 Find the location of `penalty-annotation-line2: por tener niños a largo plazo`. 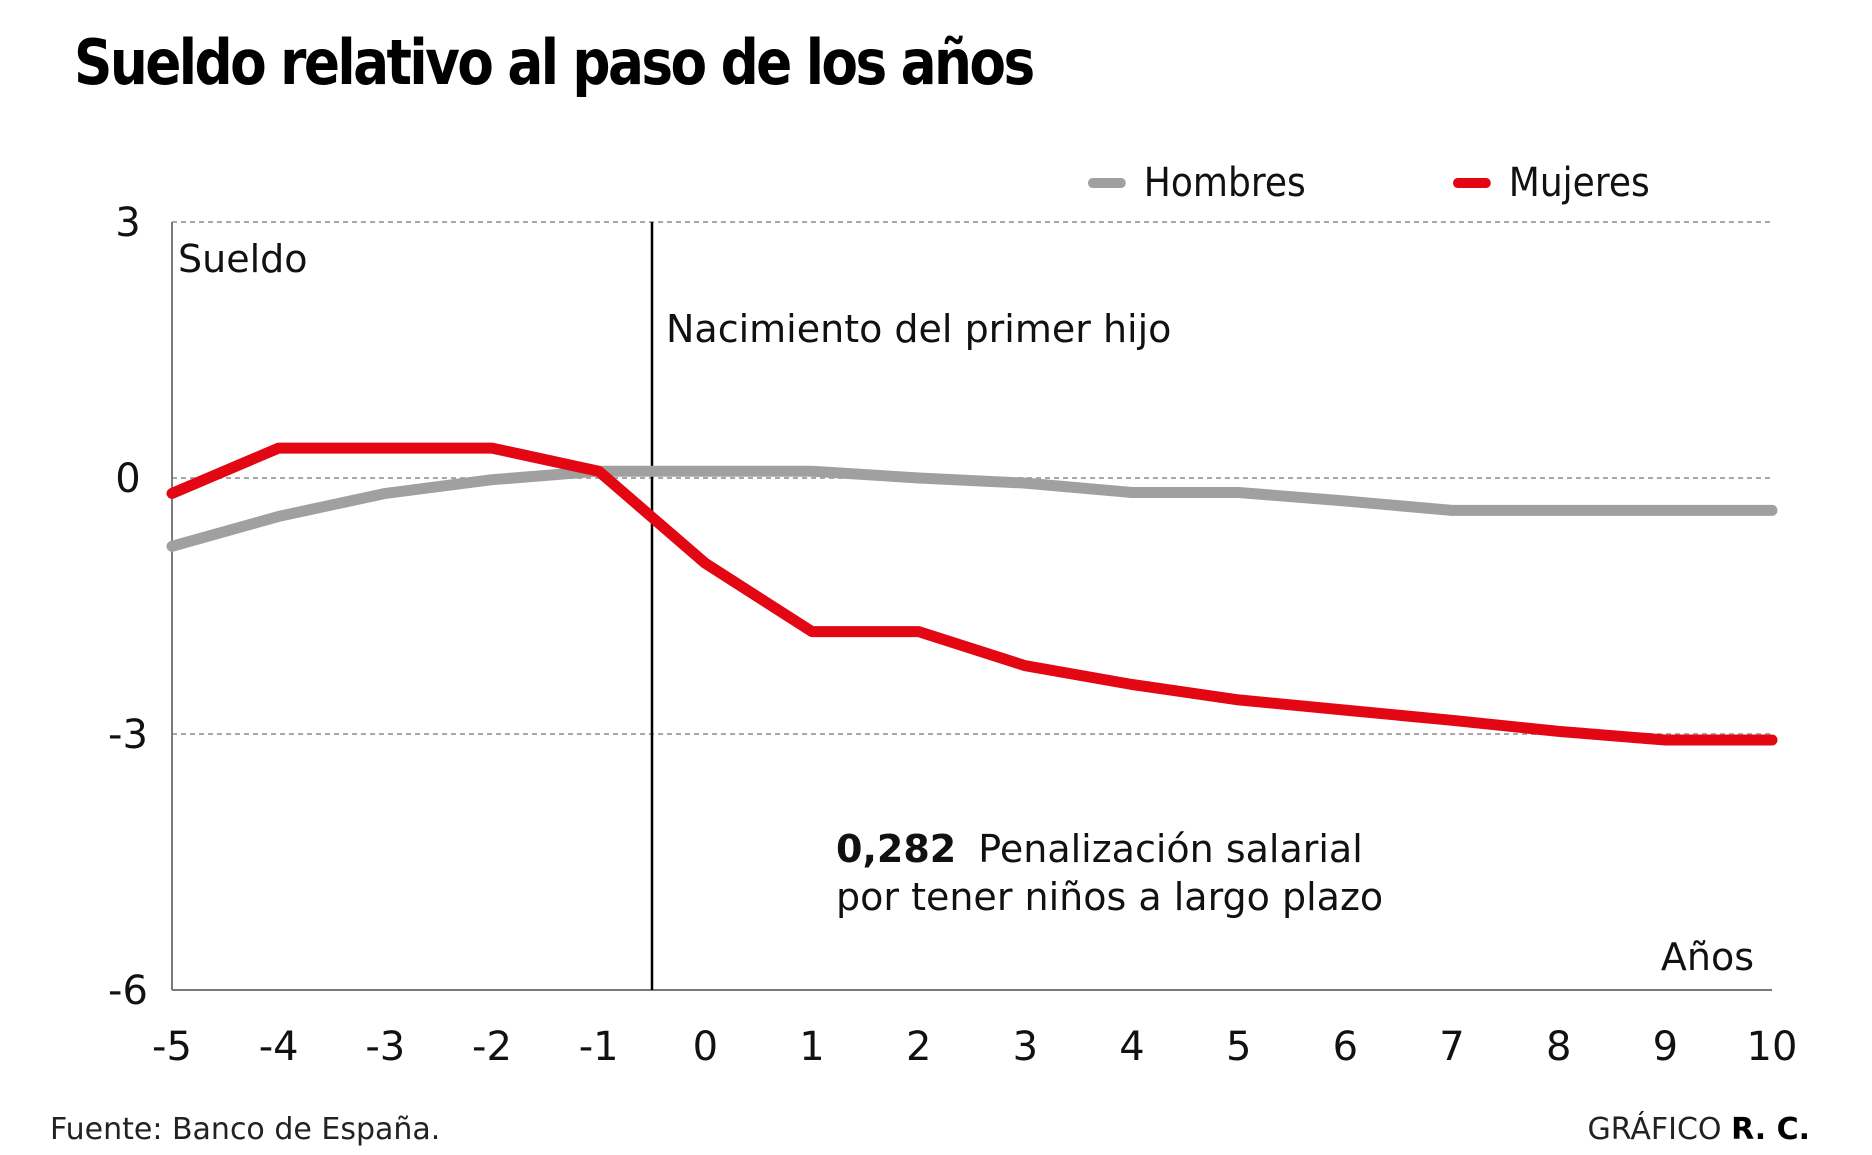

penalty-annotation-line2: por tener niños a largo plazo is located at coordinates (1109, 897).